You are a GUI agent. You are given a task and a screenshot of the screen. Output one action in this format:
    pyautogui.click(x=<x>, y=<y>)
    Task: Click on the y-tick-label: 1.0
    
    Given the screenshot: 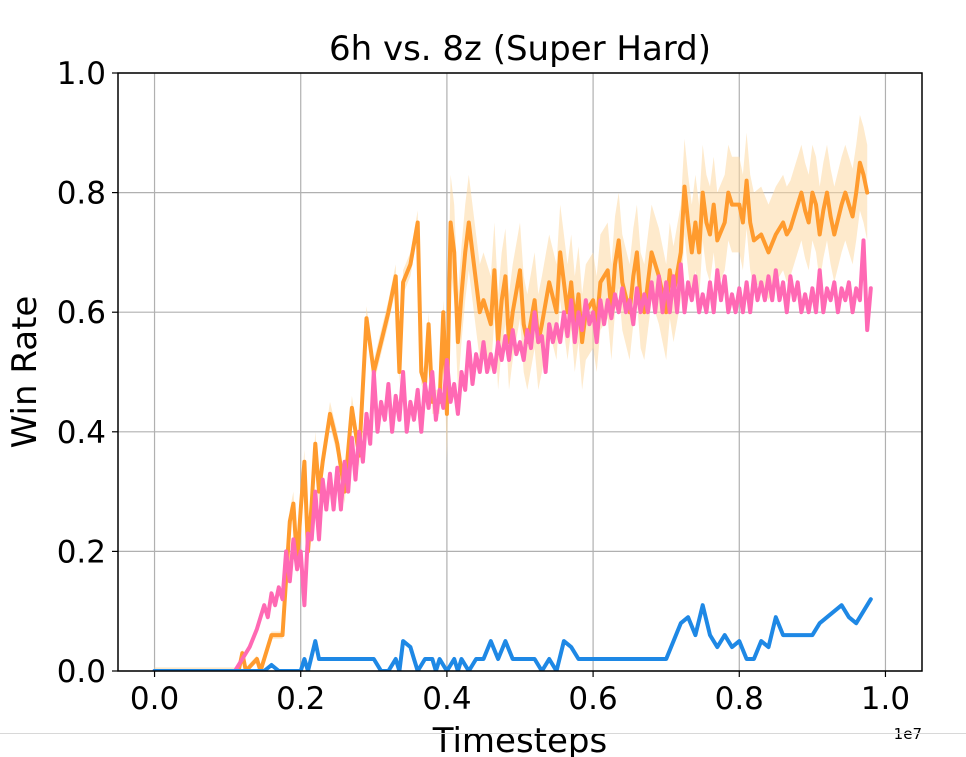 What is the action you would take?
    pyautogui.click(x=81, y=74)
    